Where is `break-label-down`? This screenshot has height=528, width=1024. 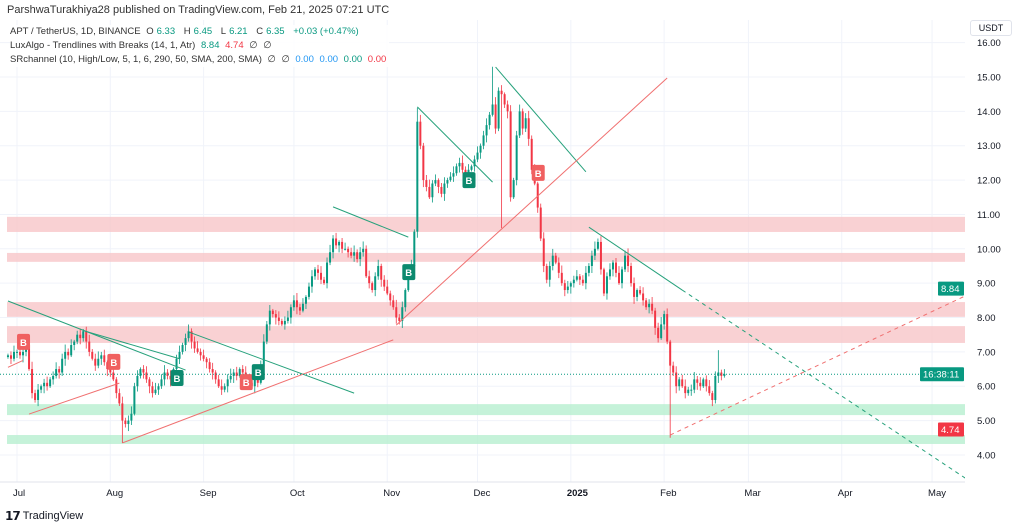
break-label-down is located at coordinates (538, 172).